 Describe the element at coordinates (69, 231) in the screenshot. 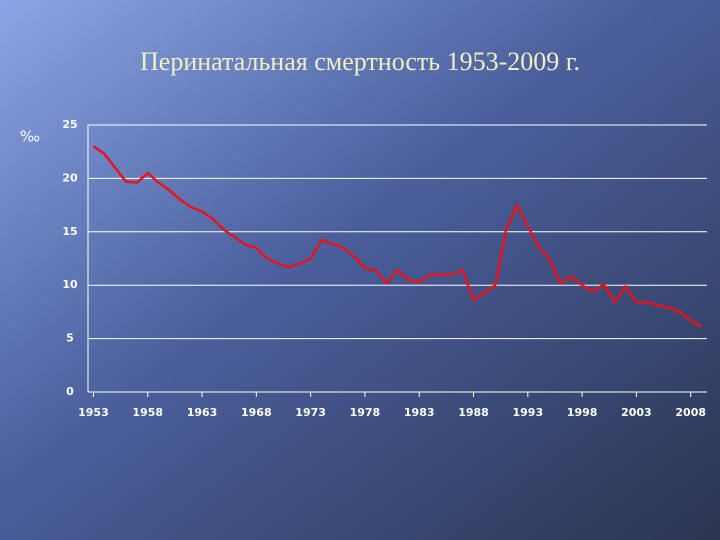

I see `y-tick-label: 15` at that location.